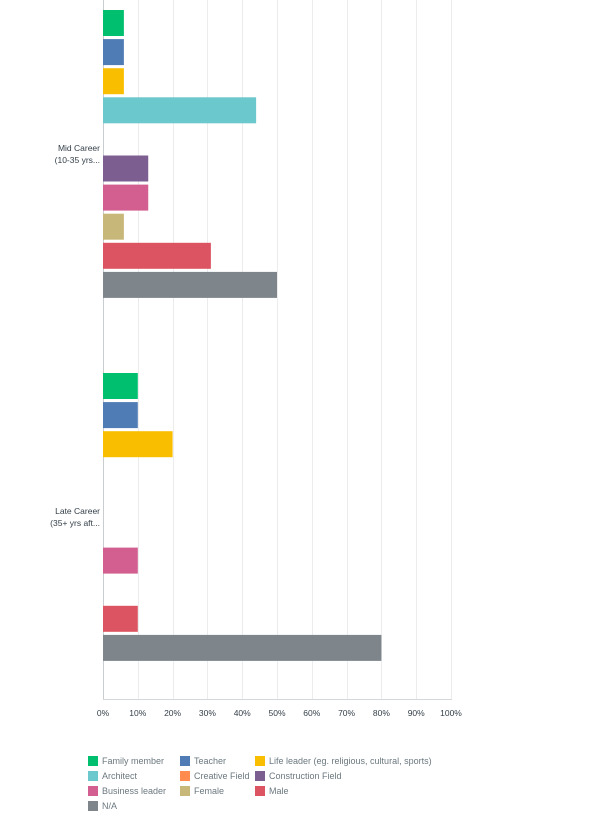 The image size is (590, 820). Describe the element at coordinates (381, 713) in the screenshot. I see `x-tick-label: 80%` at that location.